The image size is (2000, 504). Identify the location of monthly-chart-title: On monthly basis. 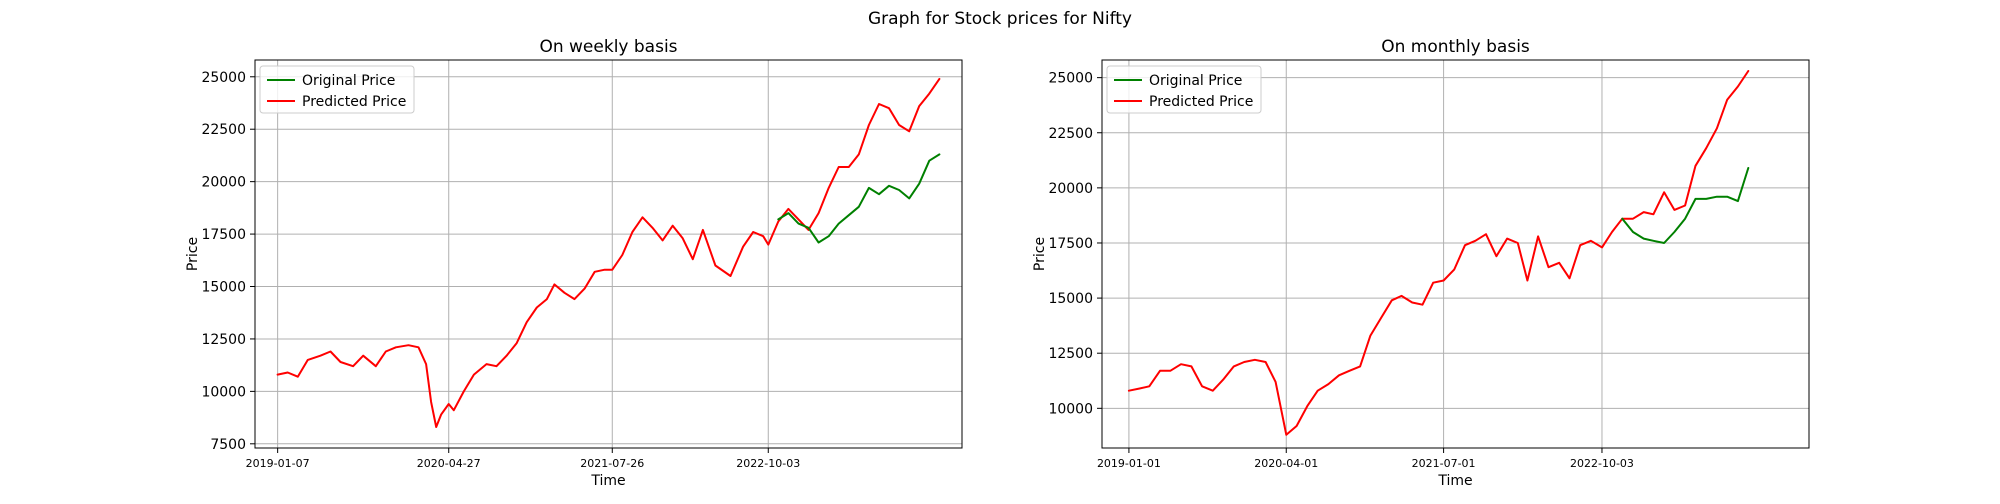
(1455, 47).